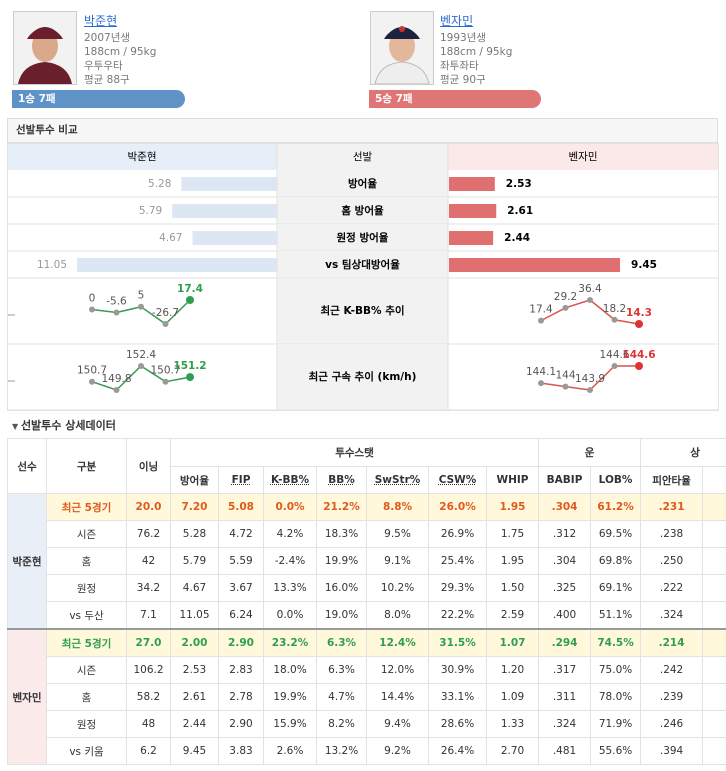 This screenshot has height=771, width=726. Describe the element at coordinates (457, 751) in the screenshot. I see `stat-cell: 26.4%` at that location.